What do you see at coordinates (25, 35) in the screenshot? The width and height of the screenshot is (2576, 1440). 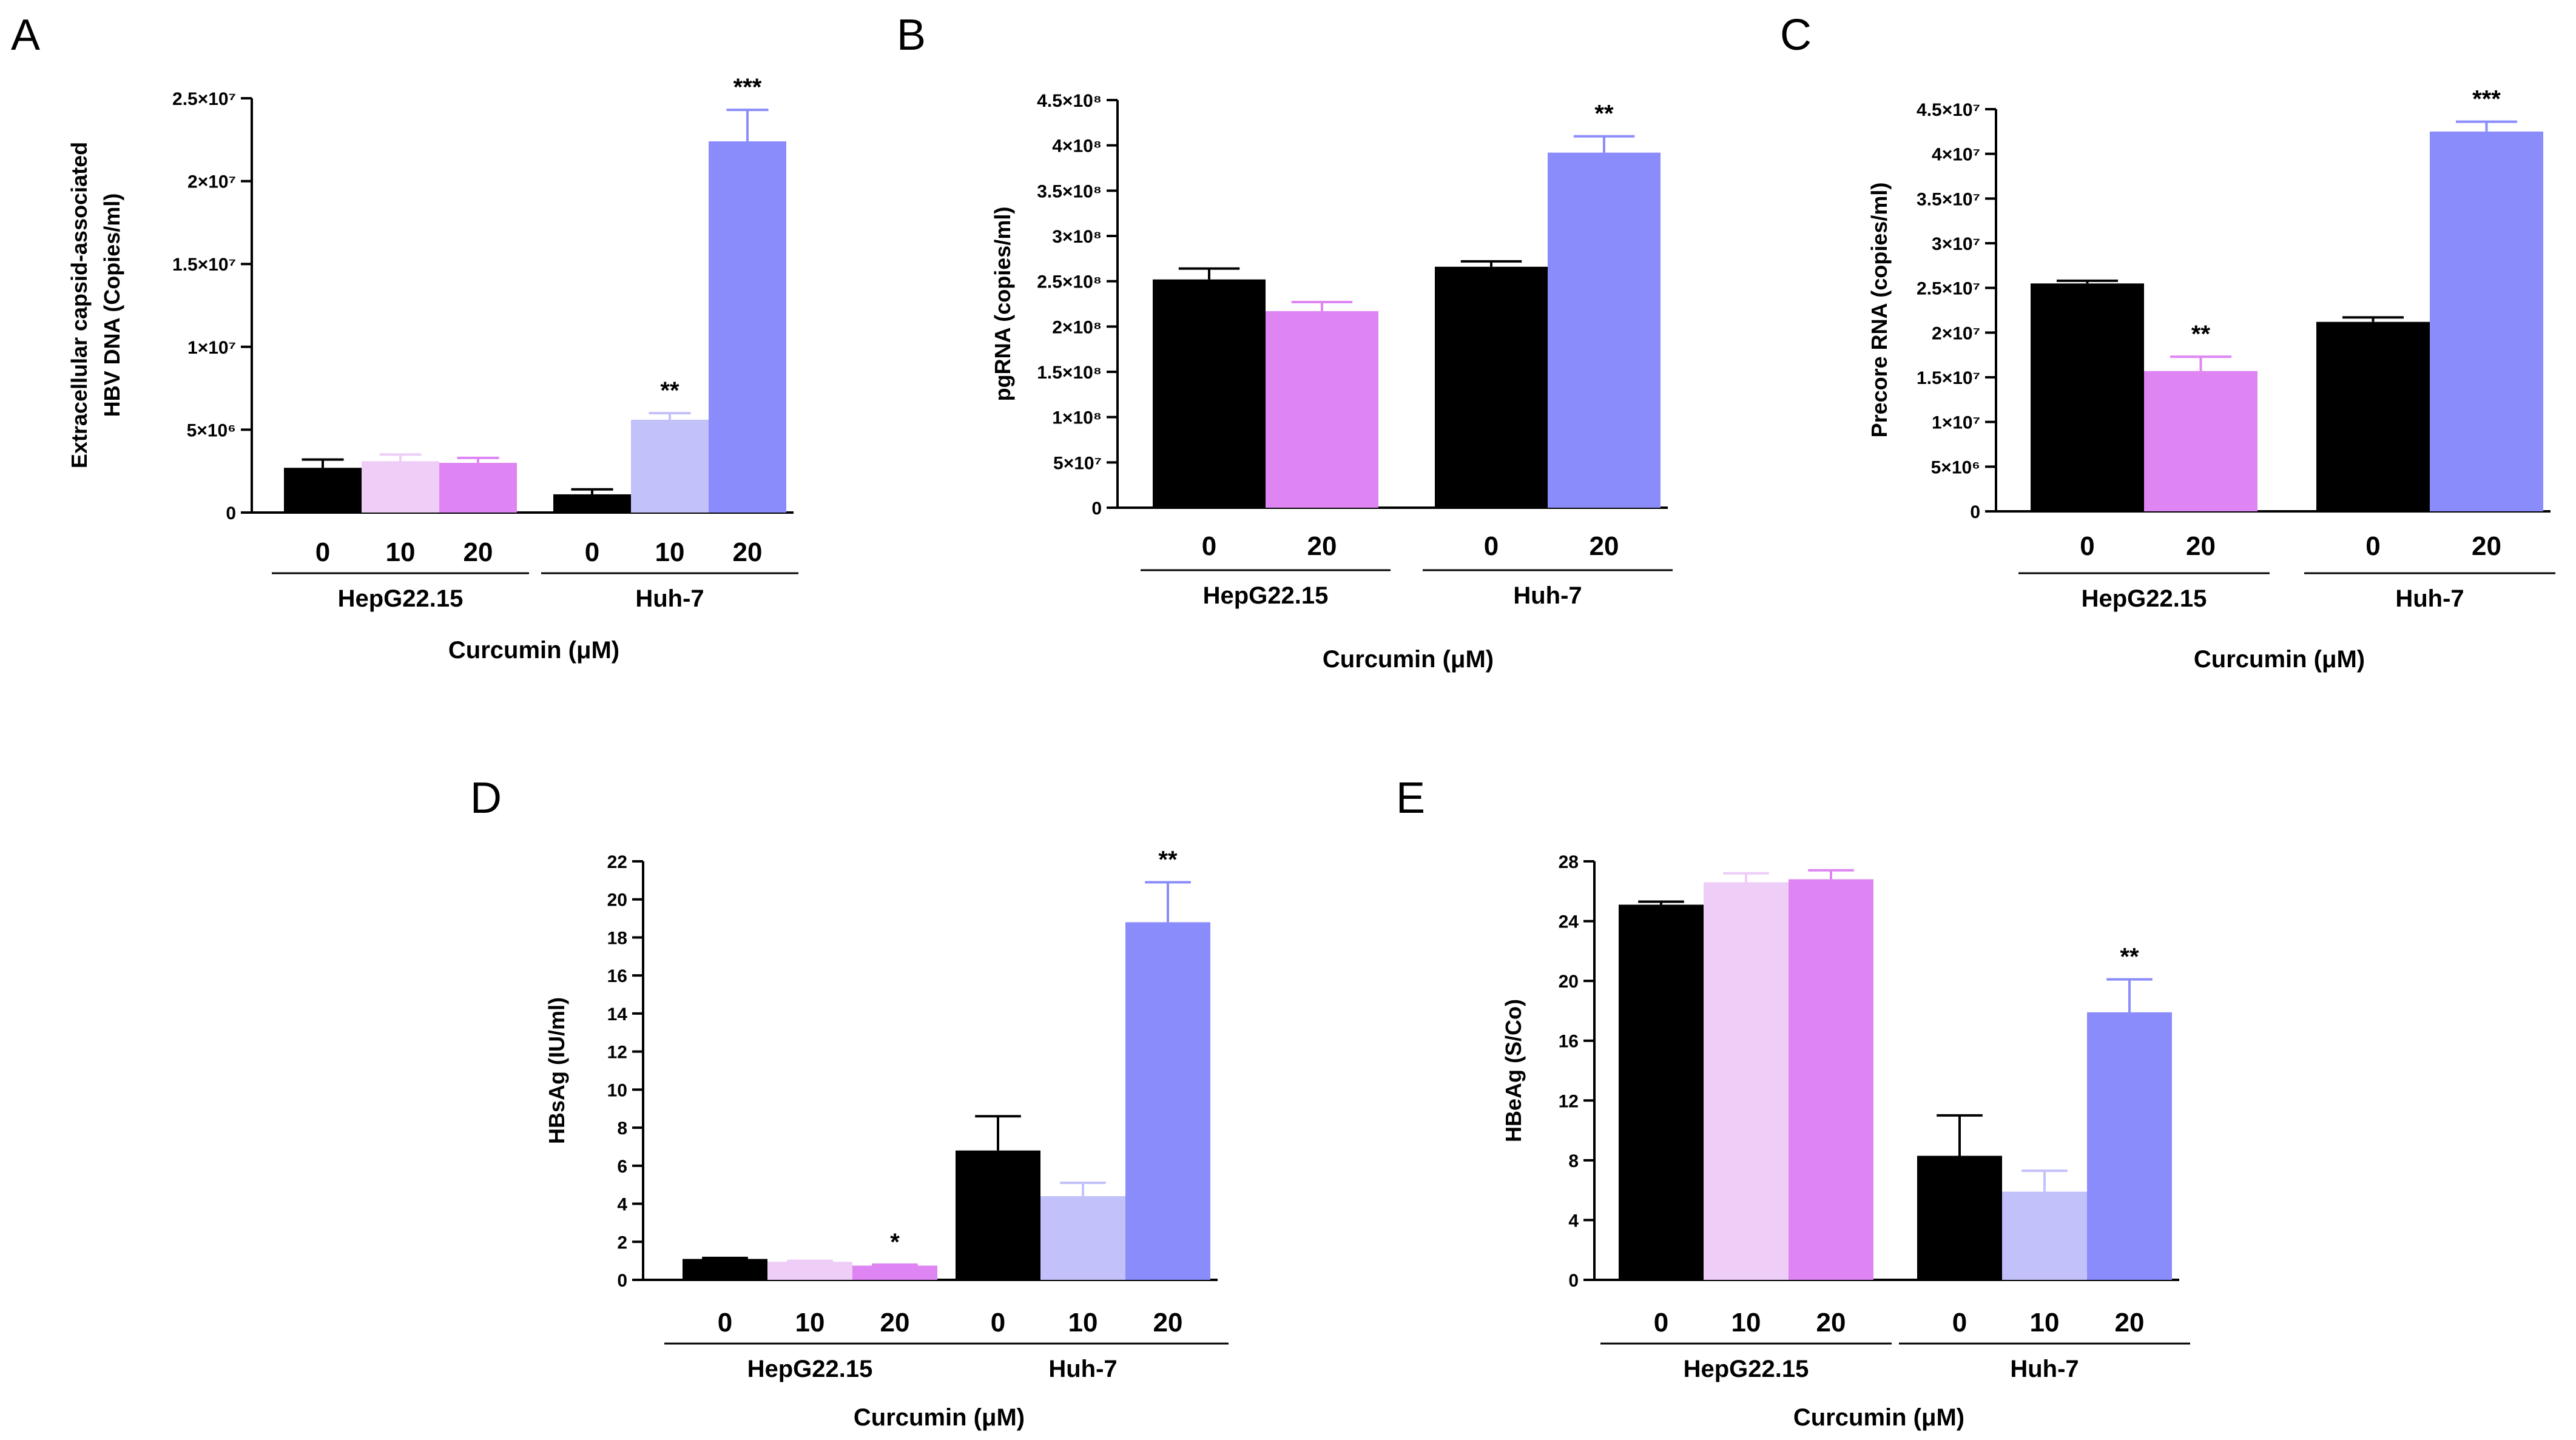 I see `panel-letter: A` at bounding box center [25, 35].